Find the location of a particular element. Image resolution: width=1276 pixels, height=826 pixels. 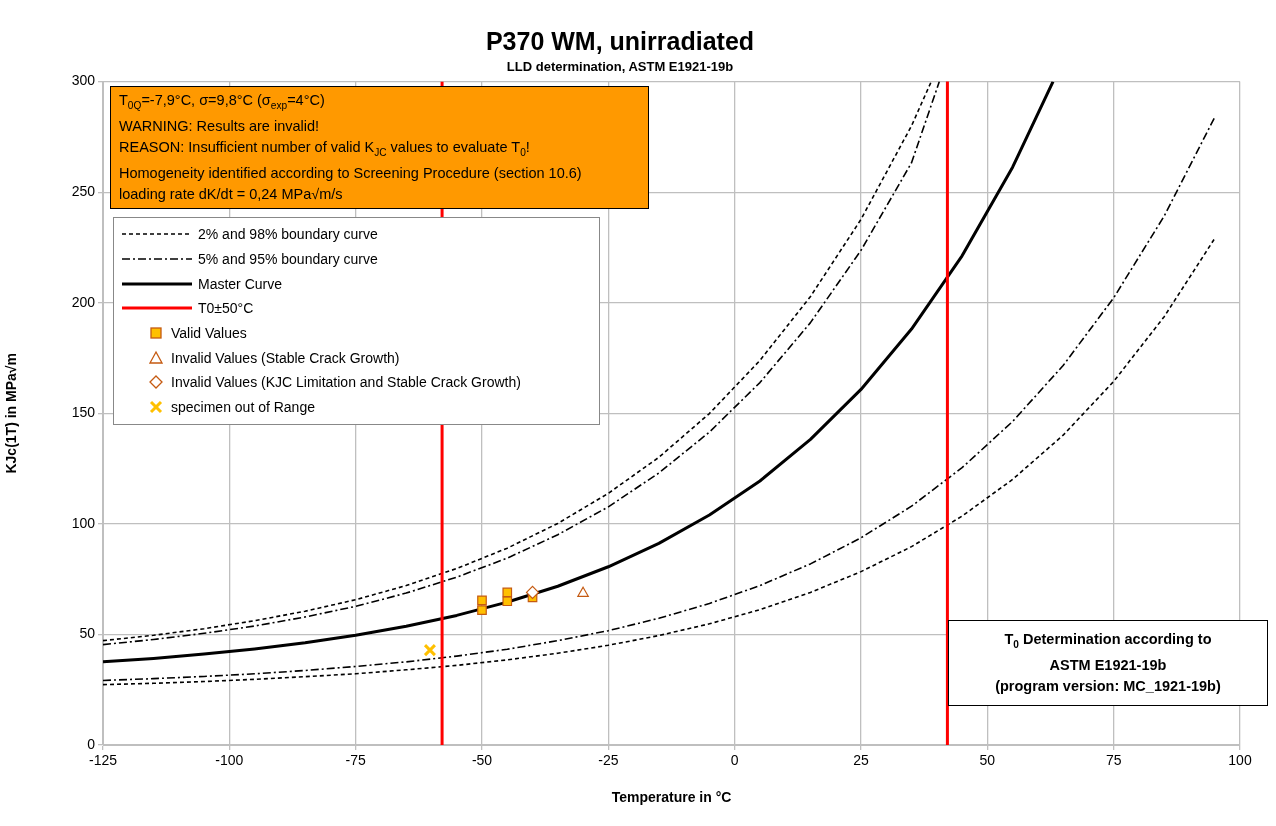

legend-label: 5% and 95% boundary curve is located at coordinates (288, 259).